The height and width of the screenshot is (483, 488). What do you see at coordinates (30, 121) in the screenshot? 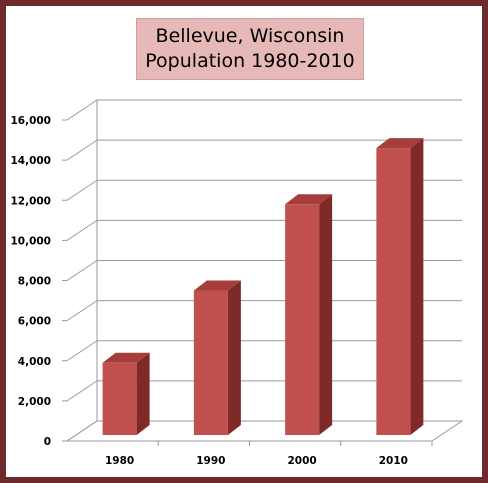
I see `y-tick-label: 16,000` at bounding box center [30, 121].